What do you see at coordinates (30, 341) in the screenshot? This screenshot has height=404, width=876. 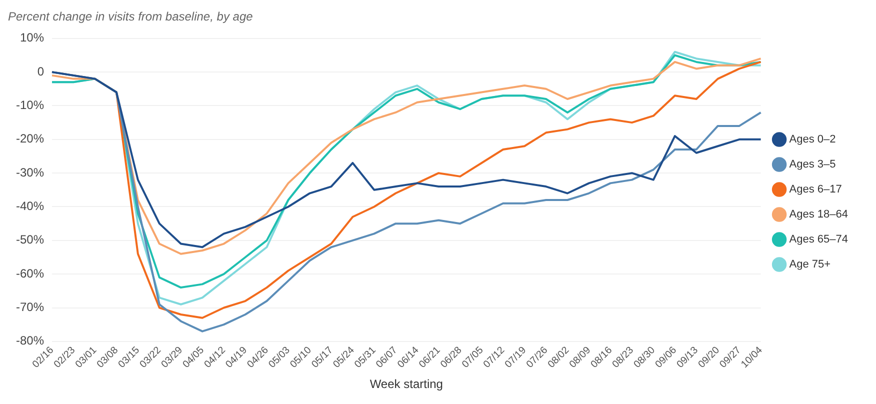 I see `y-tick-label: -80%` at bounding box center [30, 341].